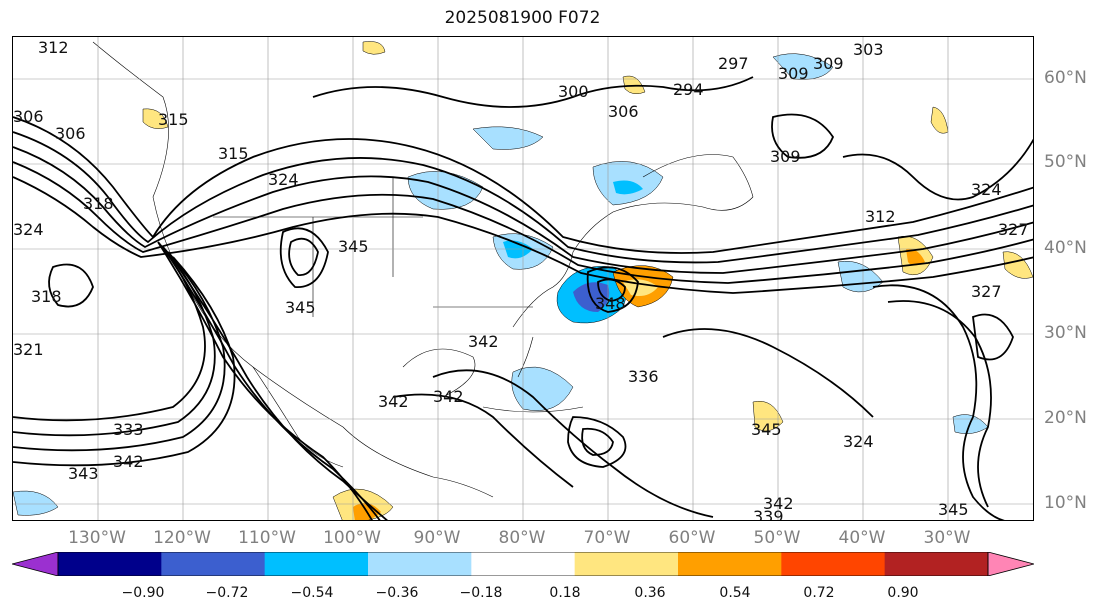  I want to click on colorbar-tick: 0.36, so click(650, 593).